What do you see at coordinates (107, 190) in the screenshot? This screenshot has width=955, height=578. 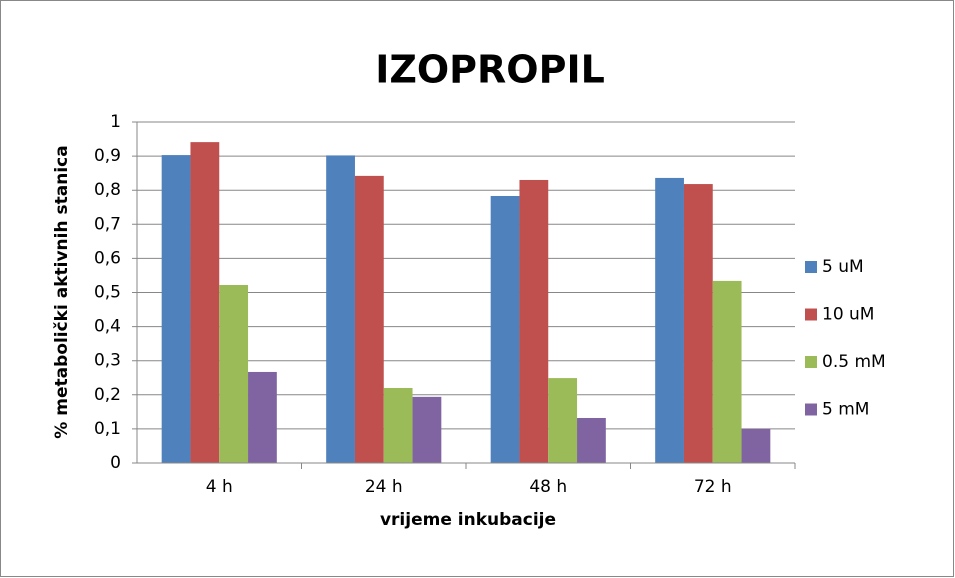 I see `y-tick-label: 0,8` at bounding box center [107, 190].